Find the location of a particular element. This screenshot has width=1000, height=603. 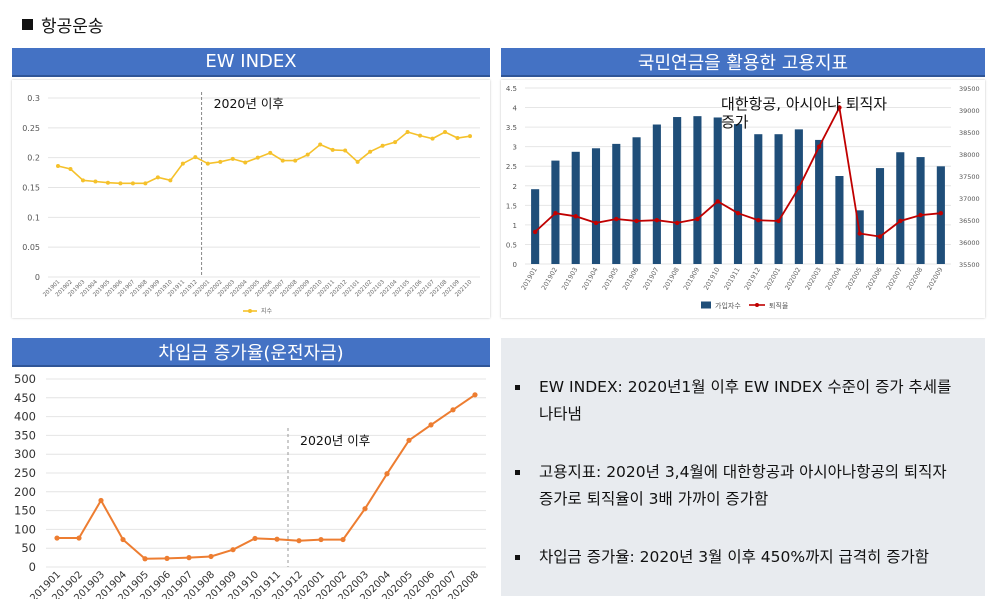

emp-ytick-left-label: 3.5 is located at coordinates (511, 128).